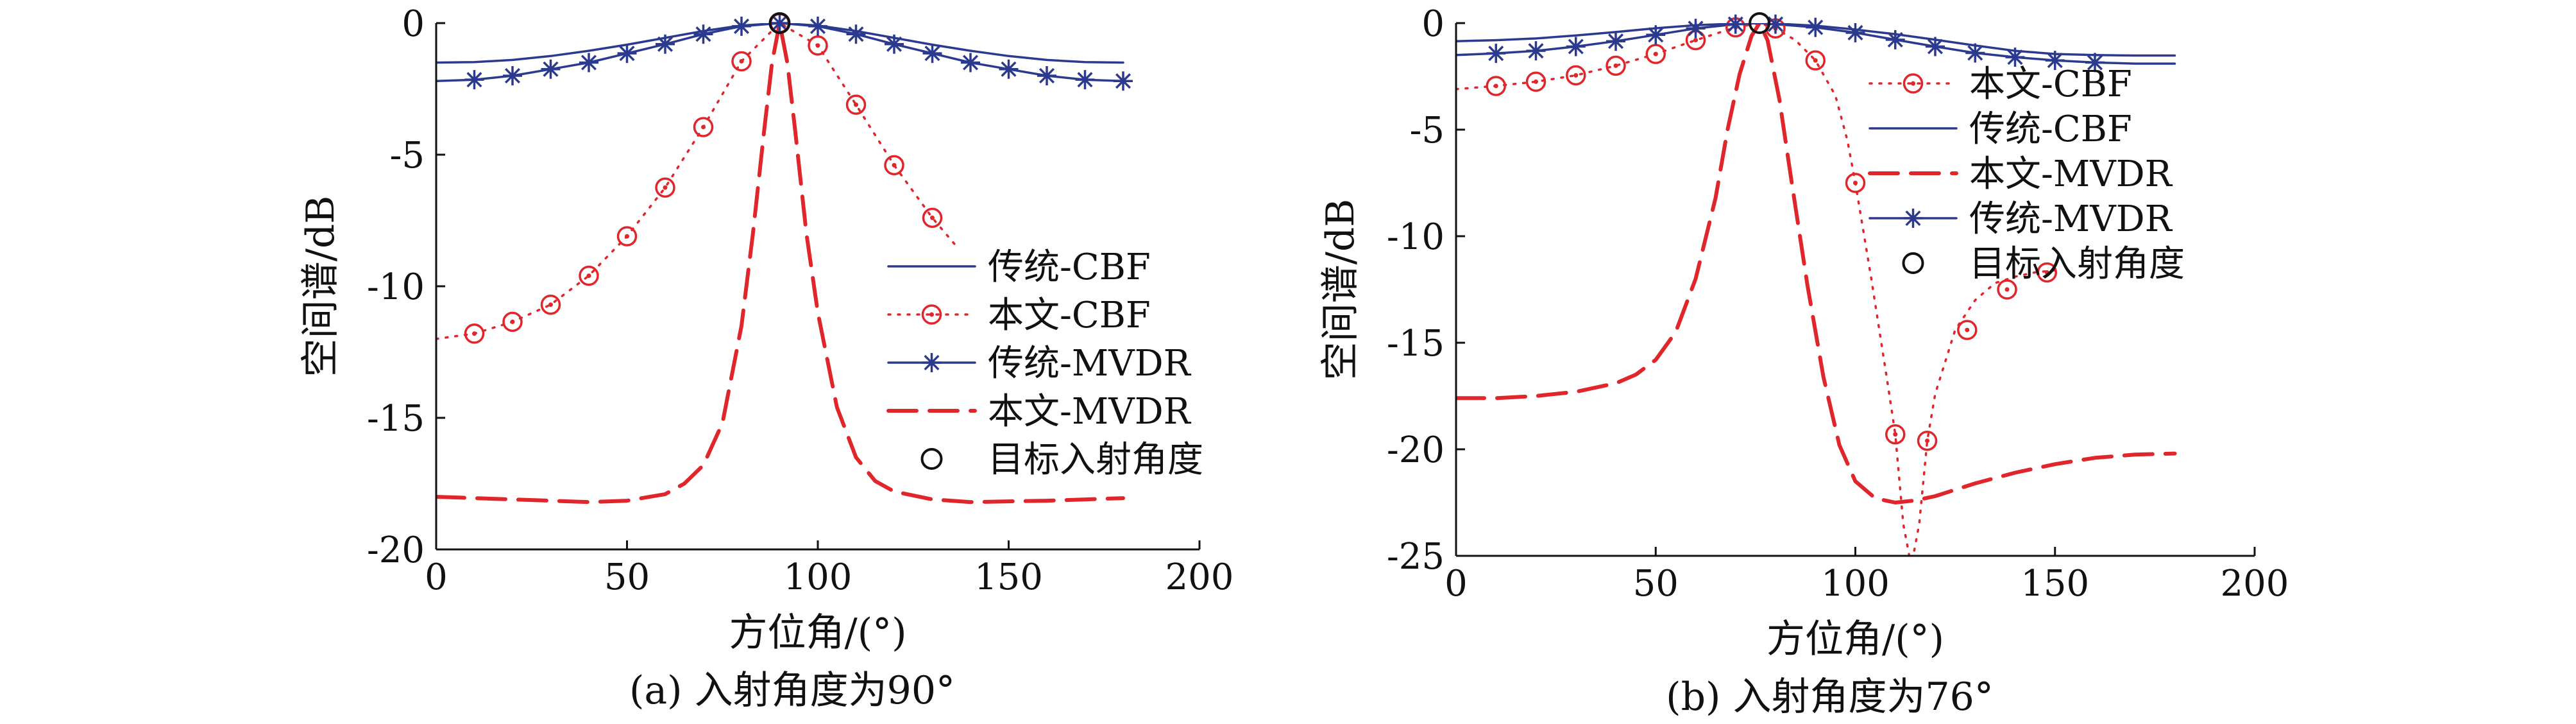  I want to click on x-tick-label: 150, so click(2055, 584).